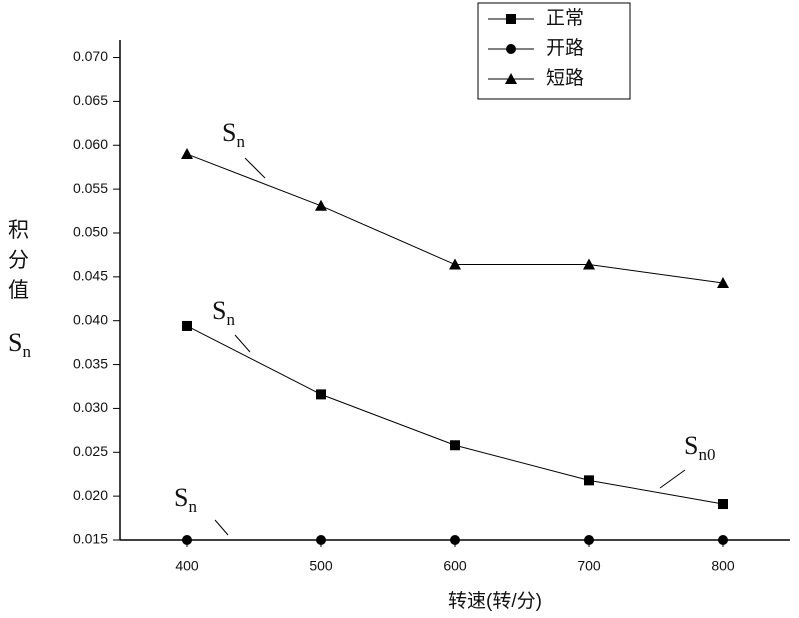  Describe the element at coordinates (90, 319) in the screenshot. I see `y-tick-label: 0.040` at that location.